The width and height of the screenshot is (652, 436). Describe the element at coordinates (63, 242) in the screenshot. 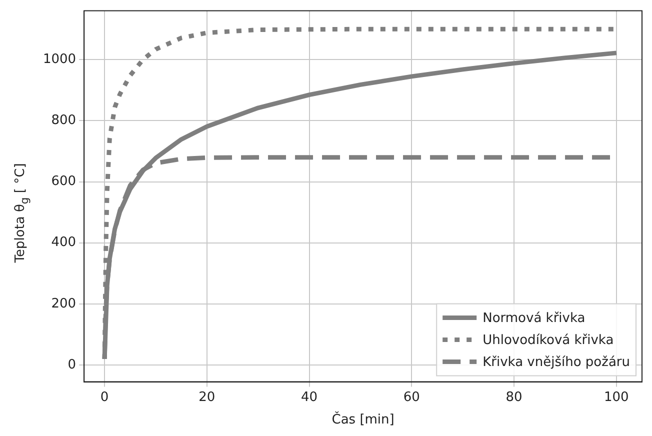

I see `y-tick-label: 400` at that location.